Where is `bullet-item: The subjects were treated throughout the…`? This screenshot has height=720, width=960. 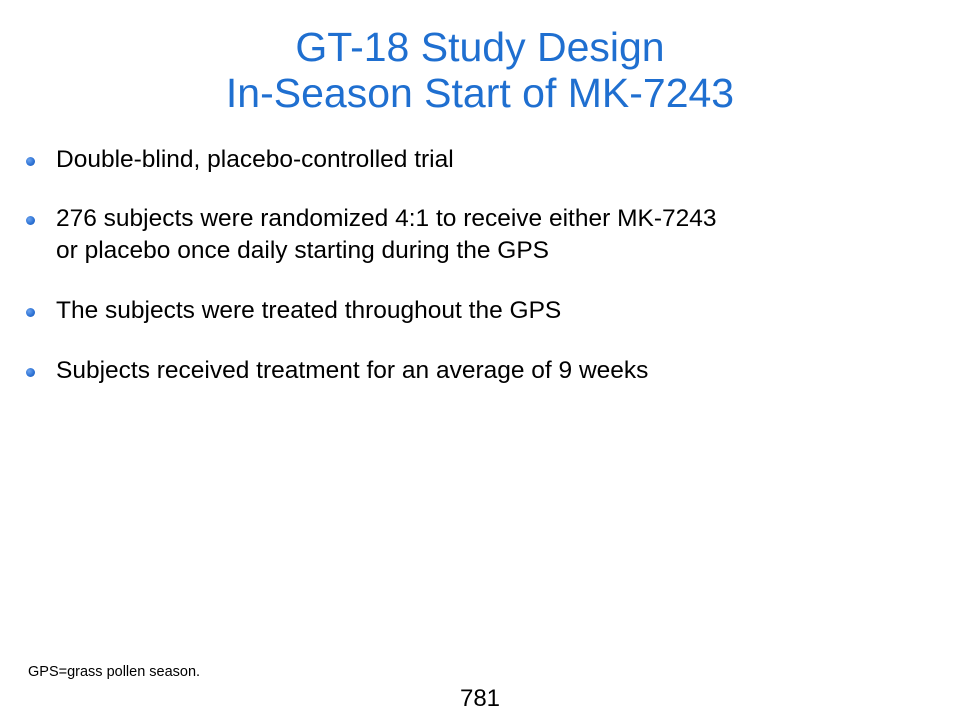 bullet-item: The subjects were treated throughout the… is located at coordinates (481, 311).